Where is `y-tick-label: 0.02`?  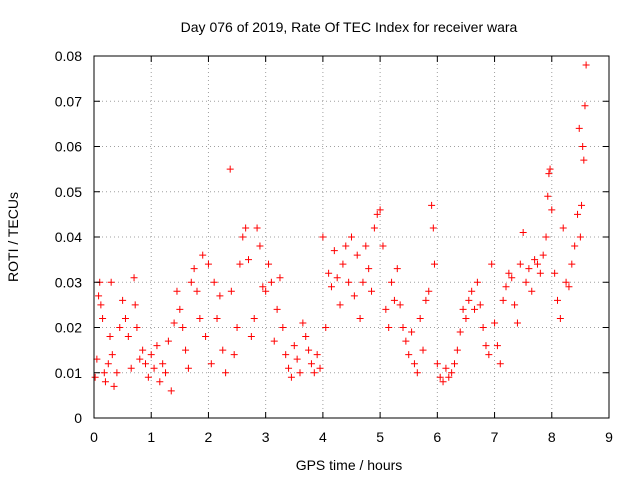
y-tick-label: 0.02 is located at coordinates (68, 328).